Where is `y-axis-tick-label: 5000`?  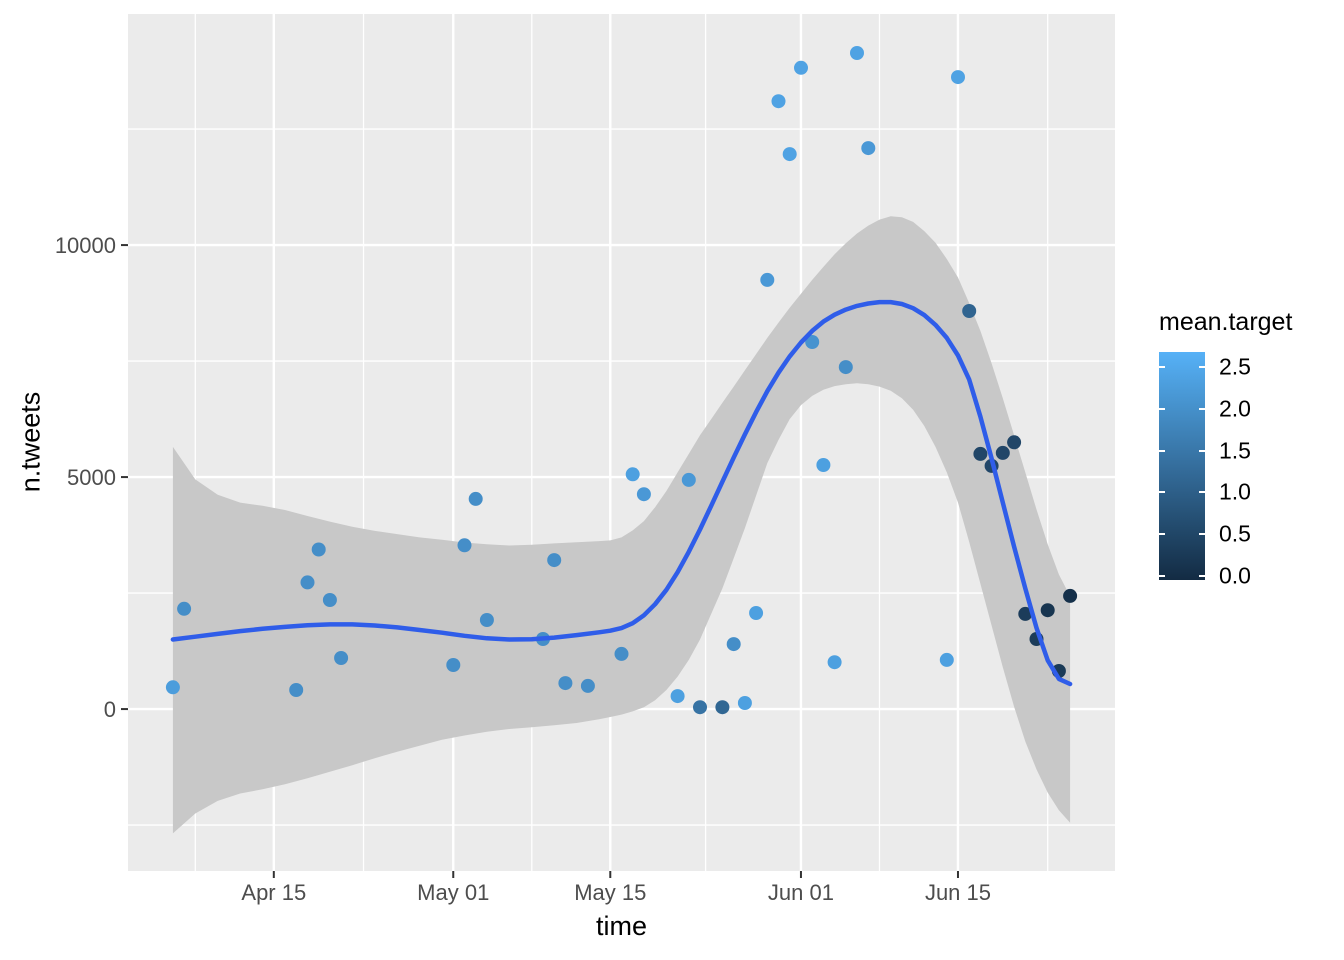
y-axis-tick-label: 5000 is located at coordinates (91, 477).